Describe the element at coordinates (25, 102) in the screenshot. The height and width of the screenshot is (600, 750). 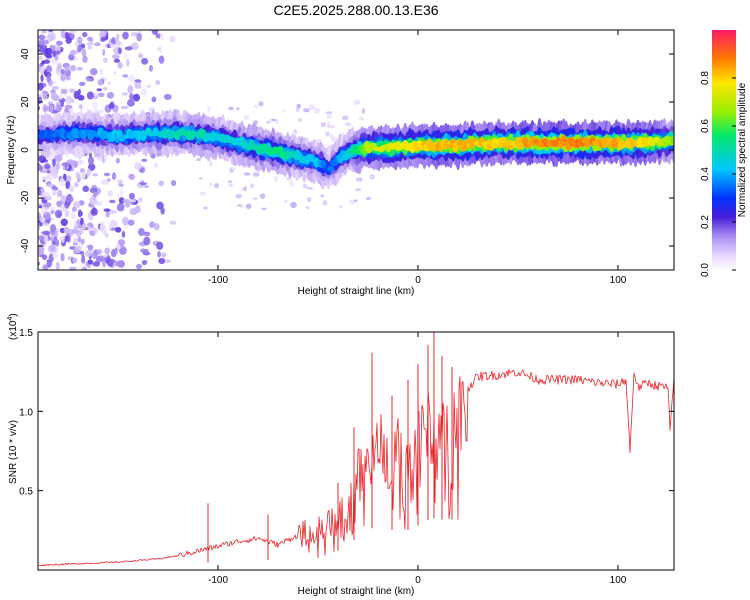
I see `y-tick-label: 20` at that location.